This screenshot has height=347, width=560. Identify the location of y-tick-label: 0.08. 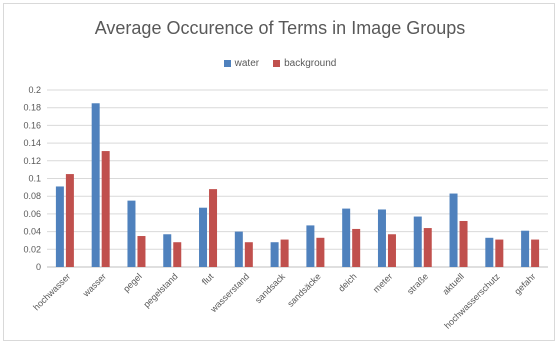
(32, 196).